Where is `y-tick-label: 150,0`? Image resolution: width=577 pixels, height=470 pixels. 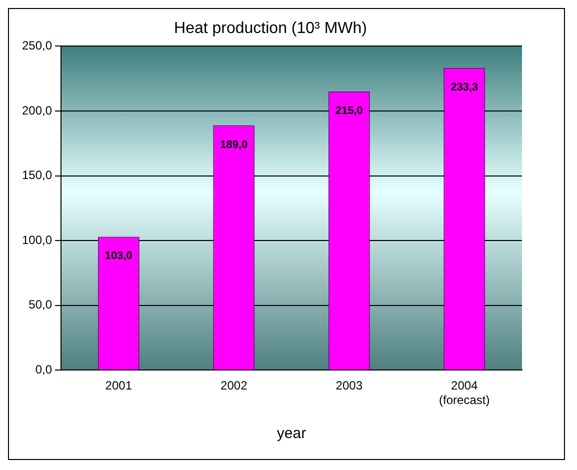 y-tick-label: 150,0 is located at coordinates (37, 175).